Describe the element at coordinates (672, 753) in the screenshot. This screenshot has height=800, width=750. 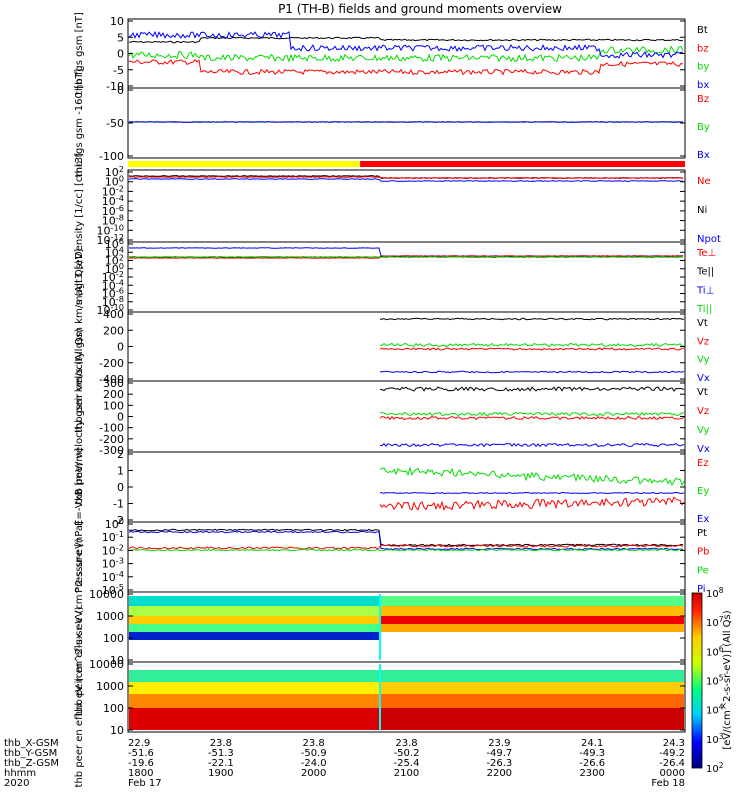
I see `x-tick-value: -49.2` at that location.